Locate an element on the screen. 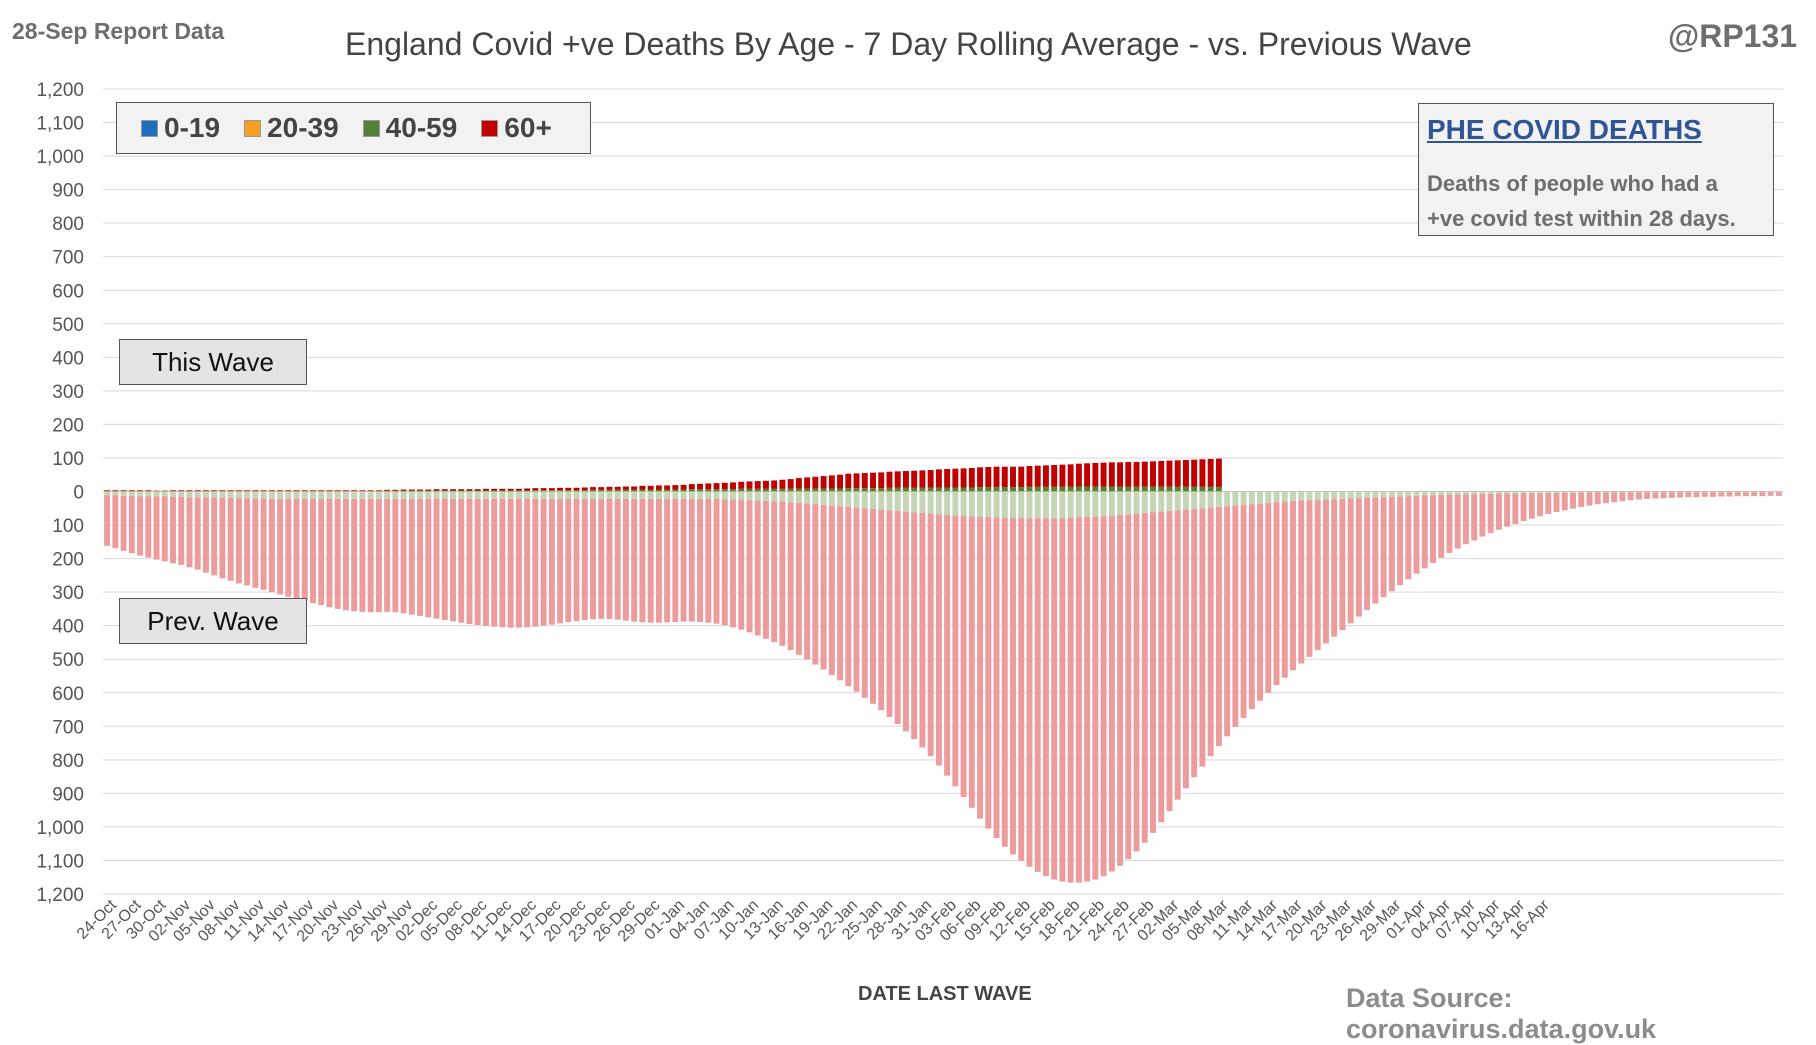  legend-item-0-19: 0-19 is located at coordinates (180, 128).